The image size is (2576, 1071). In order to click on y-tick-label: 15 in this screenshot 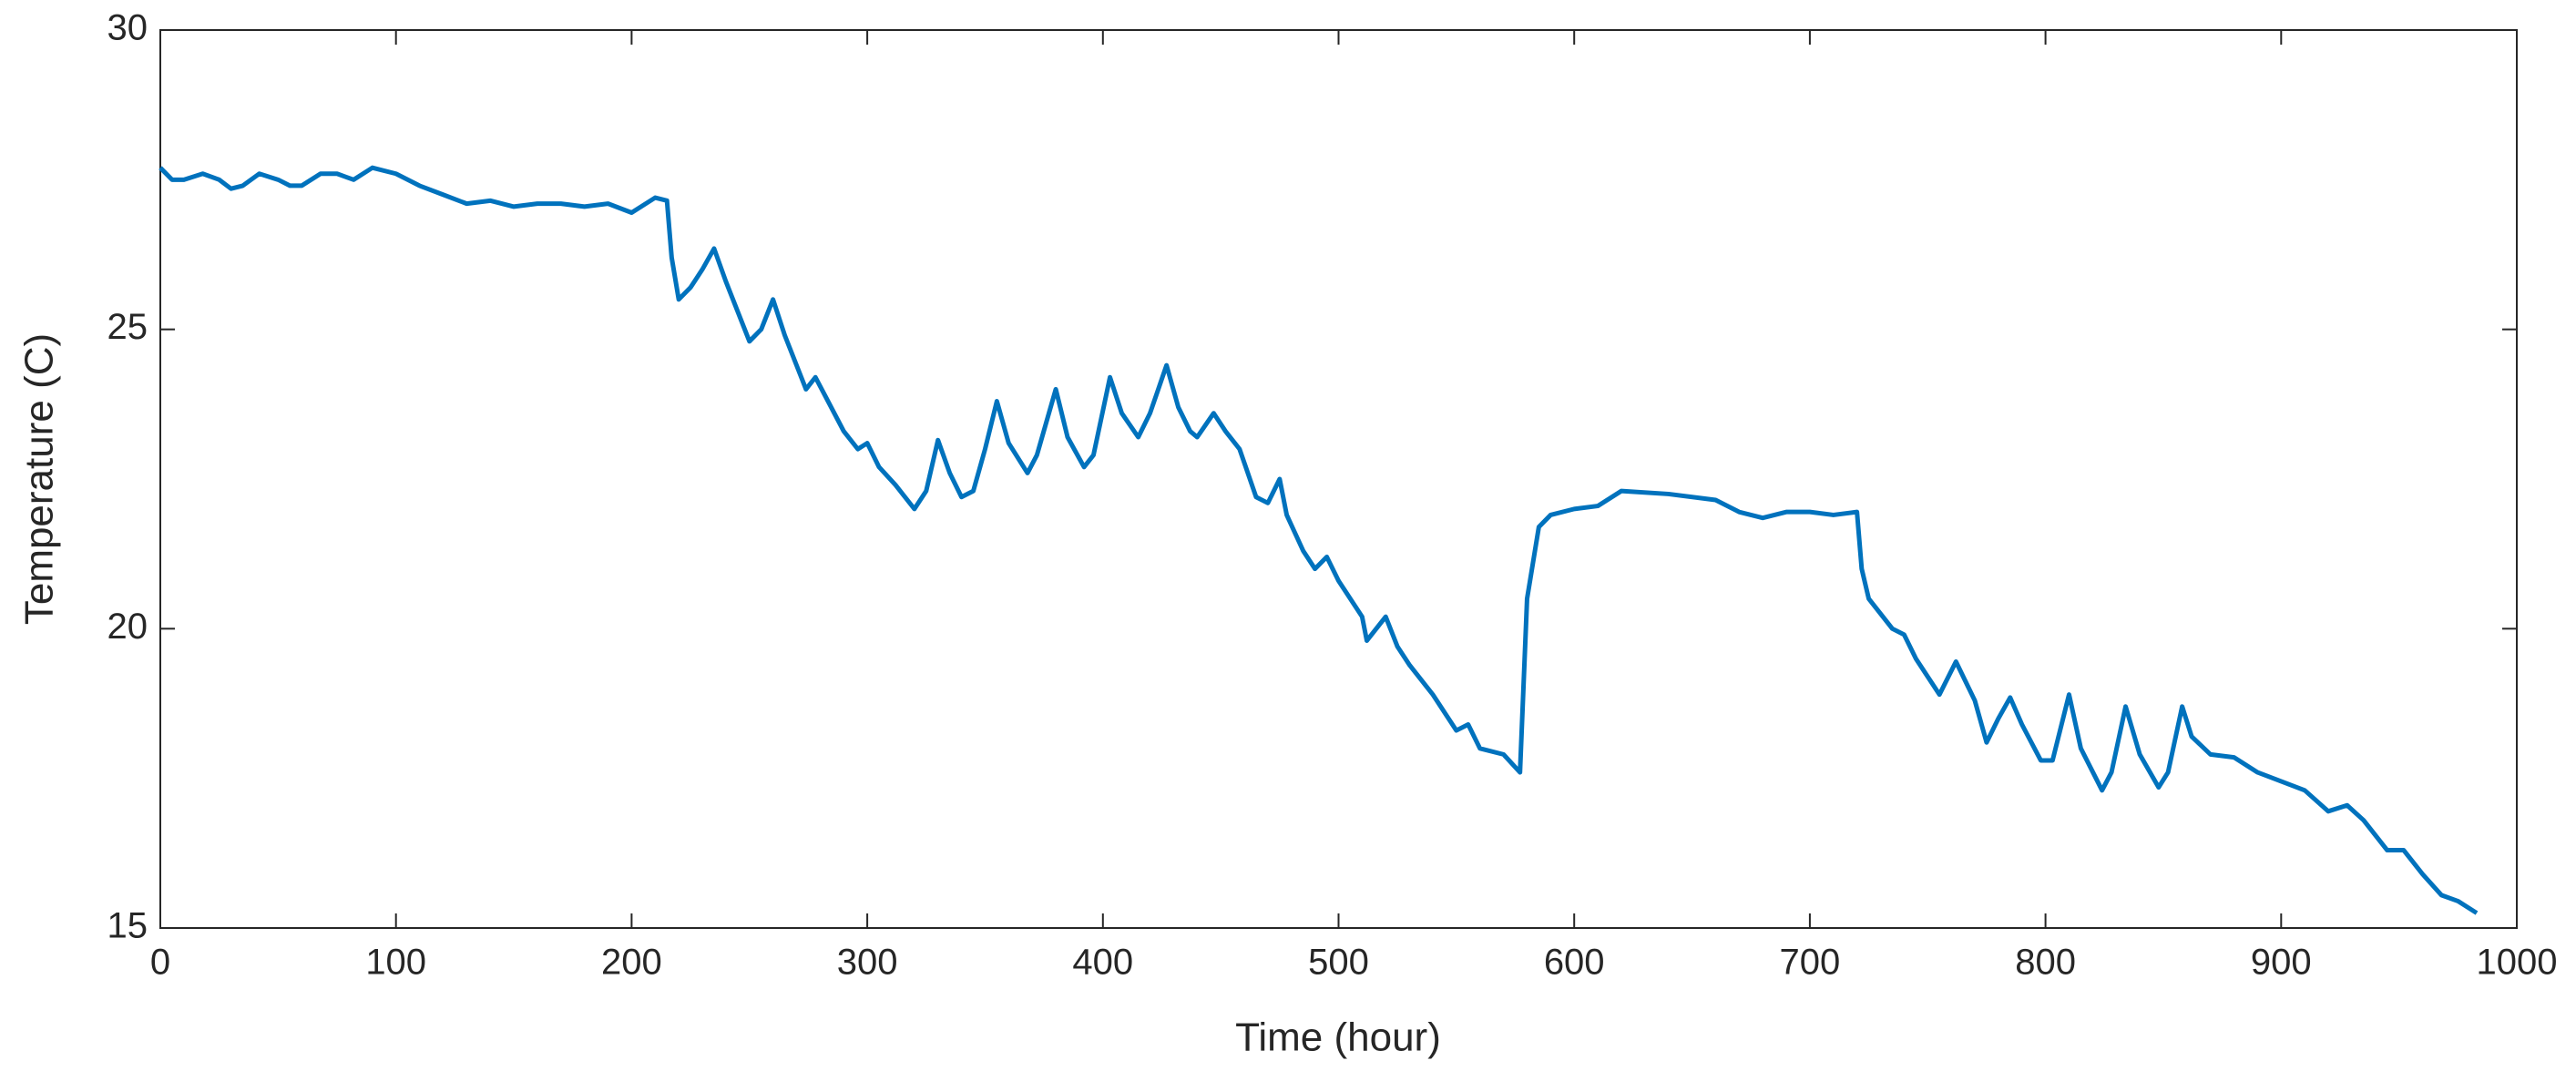, I will do `click(128, 926)`.